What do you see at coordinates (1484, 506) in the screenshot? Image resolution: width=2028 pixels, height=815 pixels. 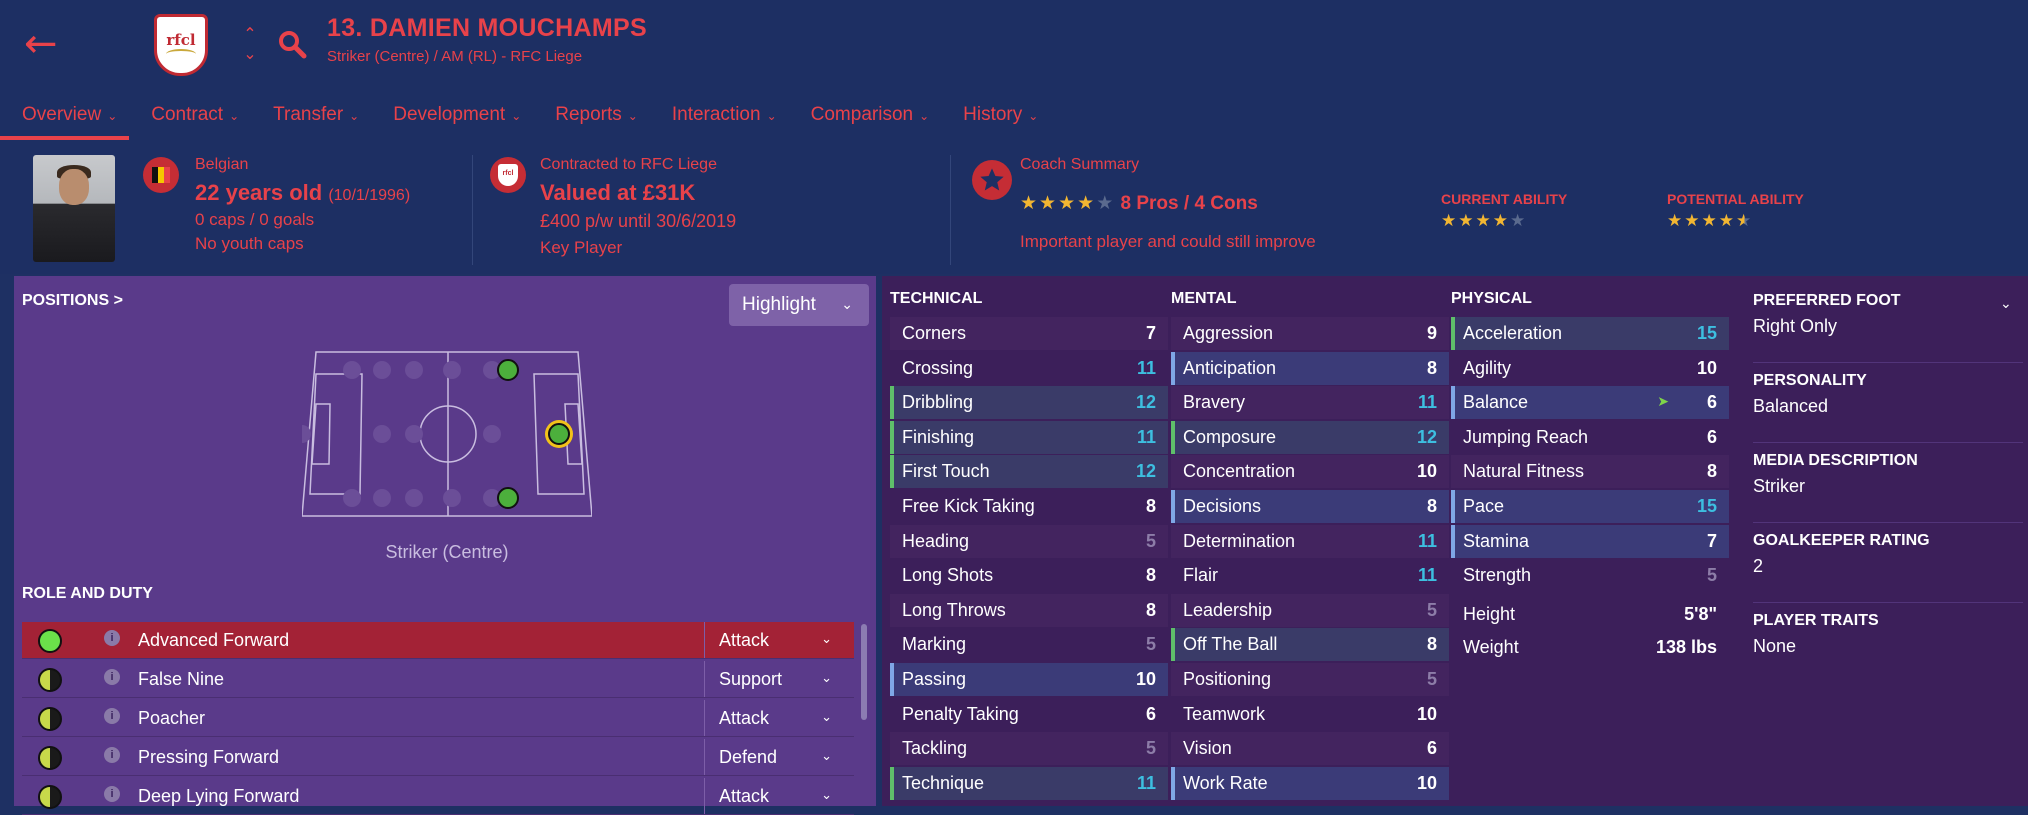 I see `attr-name: Pace` at bounding box center [1484, 506].